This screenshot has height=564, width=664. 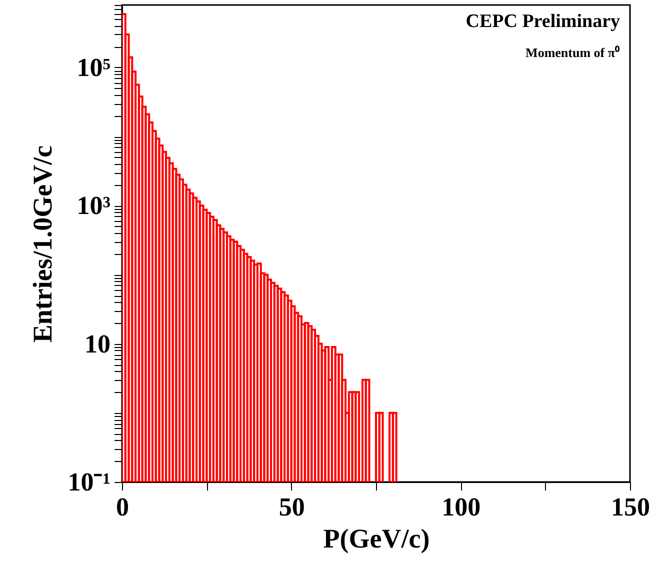 What do you see at coordinates (376, 539) in the screenshot?
I see `x-axis-title: P(GeV/c)` at bounding box center [376, 539].